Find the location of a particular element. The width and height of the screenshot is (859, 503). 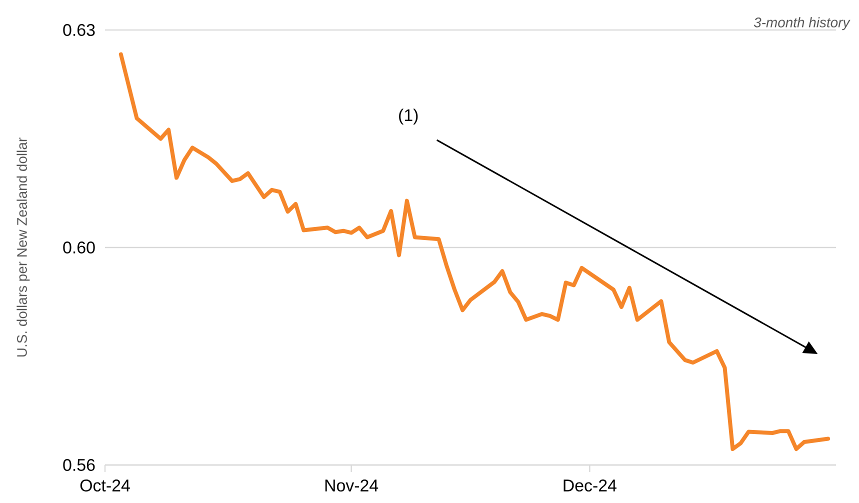

annotation: (1) is located at coordinates (408, 116).